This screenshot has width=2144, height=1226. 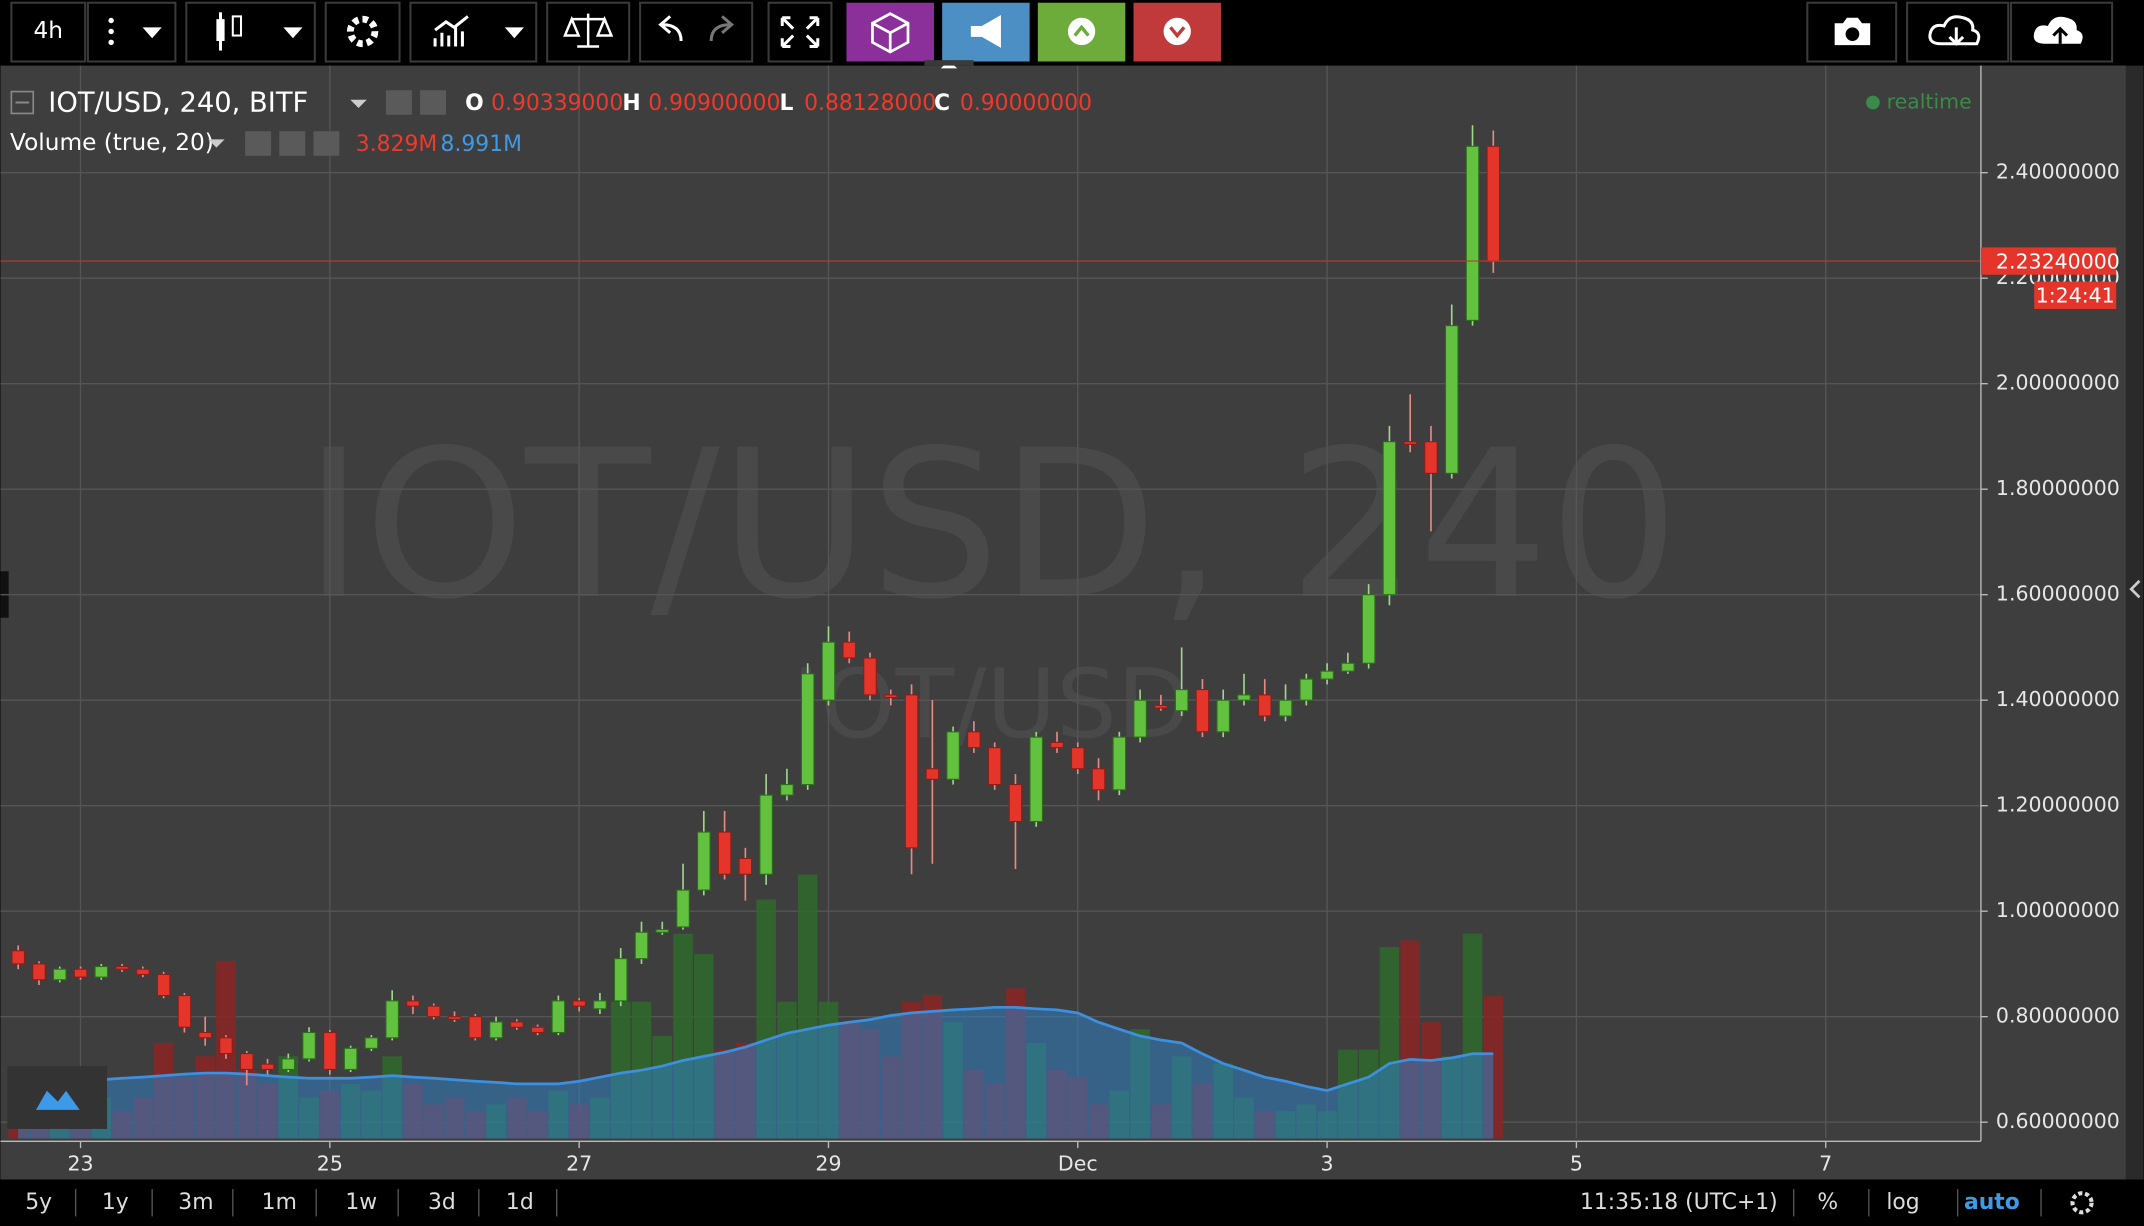 I want to click on clock: 11:35:18 (UTC+1), so click(x=1679, y=1202).